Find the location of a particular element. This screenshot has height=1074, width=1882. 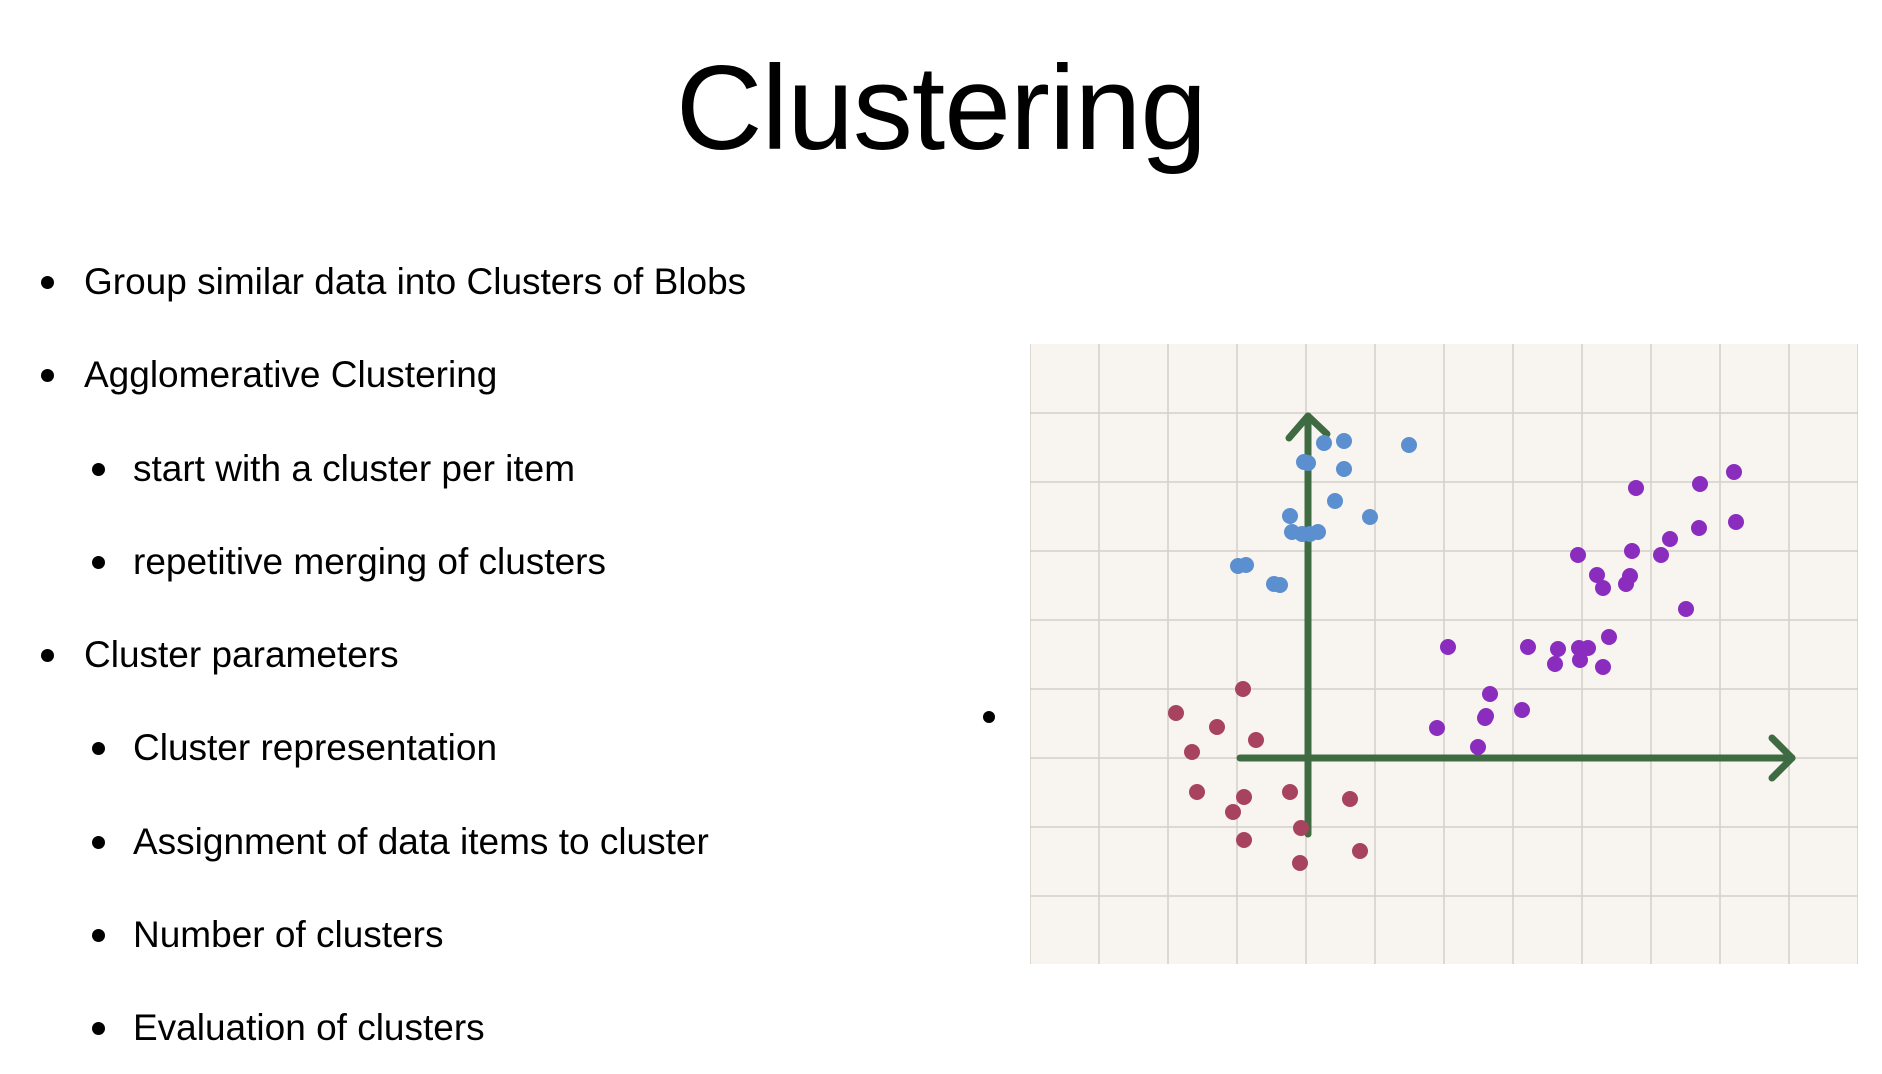

bullet-text: Cluster representation is located at coordinates (315, 747).